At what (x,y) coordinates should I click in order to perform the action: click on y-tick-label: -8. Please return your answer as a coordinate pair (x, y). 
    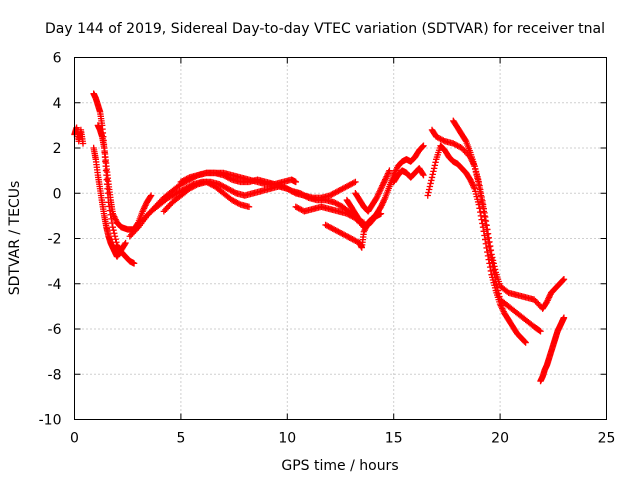
    Looking at the image, I should click on (55, 375).